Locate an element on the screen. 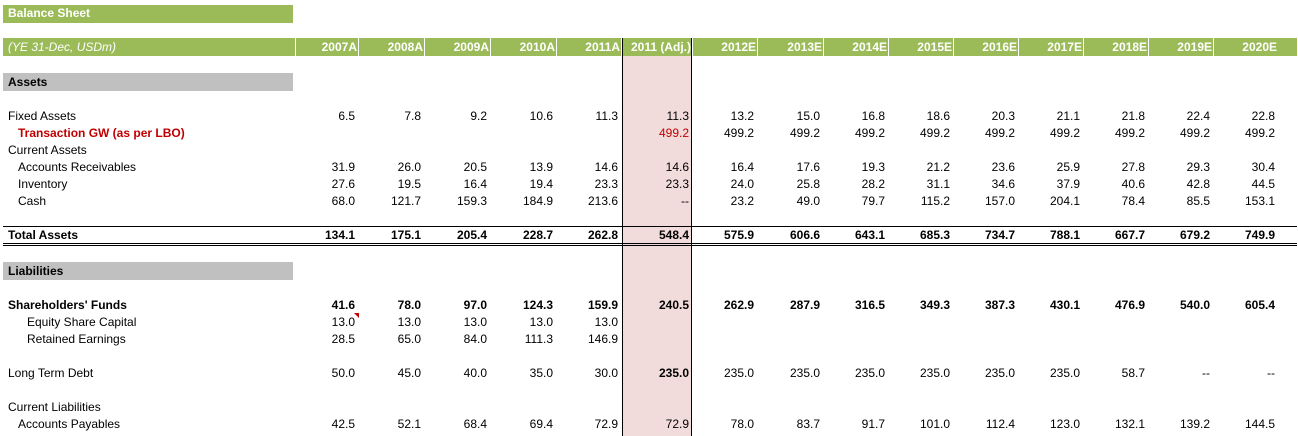 Image resolution: width=1298 pixels, height=436 pixels. cell-value: 123.0 is located at coordinates (1064, 424).